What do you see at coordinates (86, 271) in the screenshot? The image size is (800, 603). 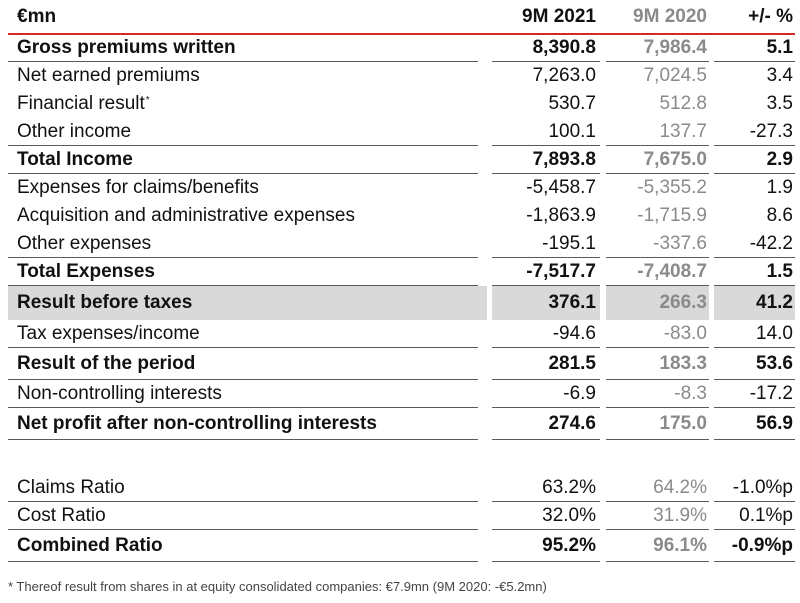 I see `row-label: Total Expenses` at bounding box center [86, 271].